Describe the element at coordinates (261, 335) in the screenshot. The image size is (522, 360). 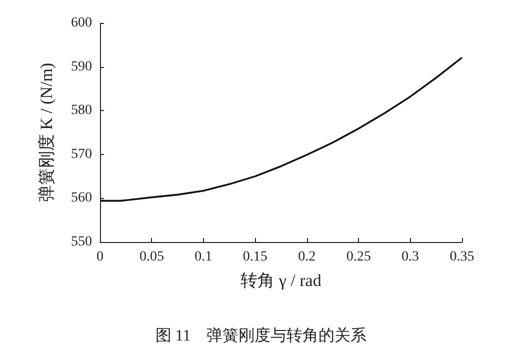
I see `caption: 图 11 弹簧刚度与转角的关系` at that location.